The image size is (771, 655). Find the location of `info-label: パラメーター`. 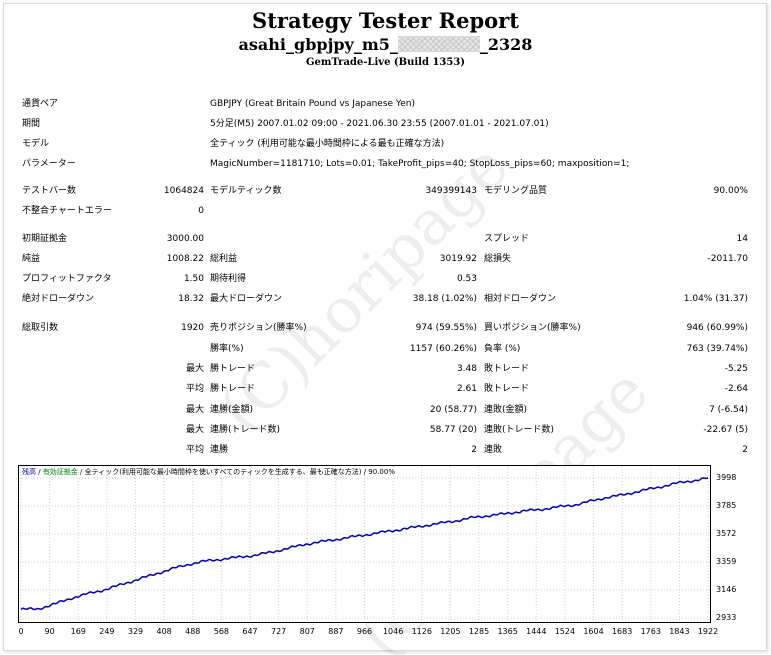

info-label: パラメーター is located at coordinates (49, 164).